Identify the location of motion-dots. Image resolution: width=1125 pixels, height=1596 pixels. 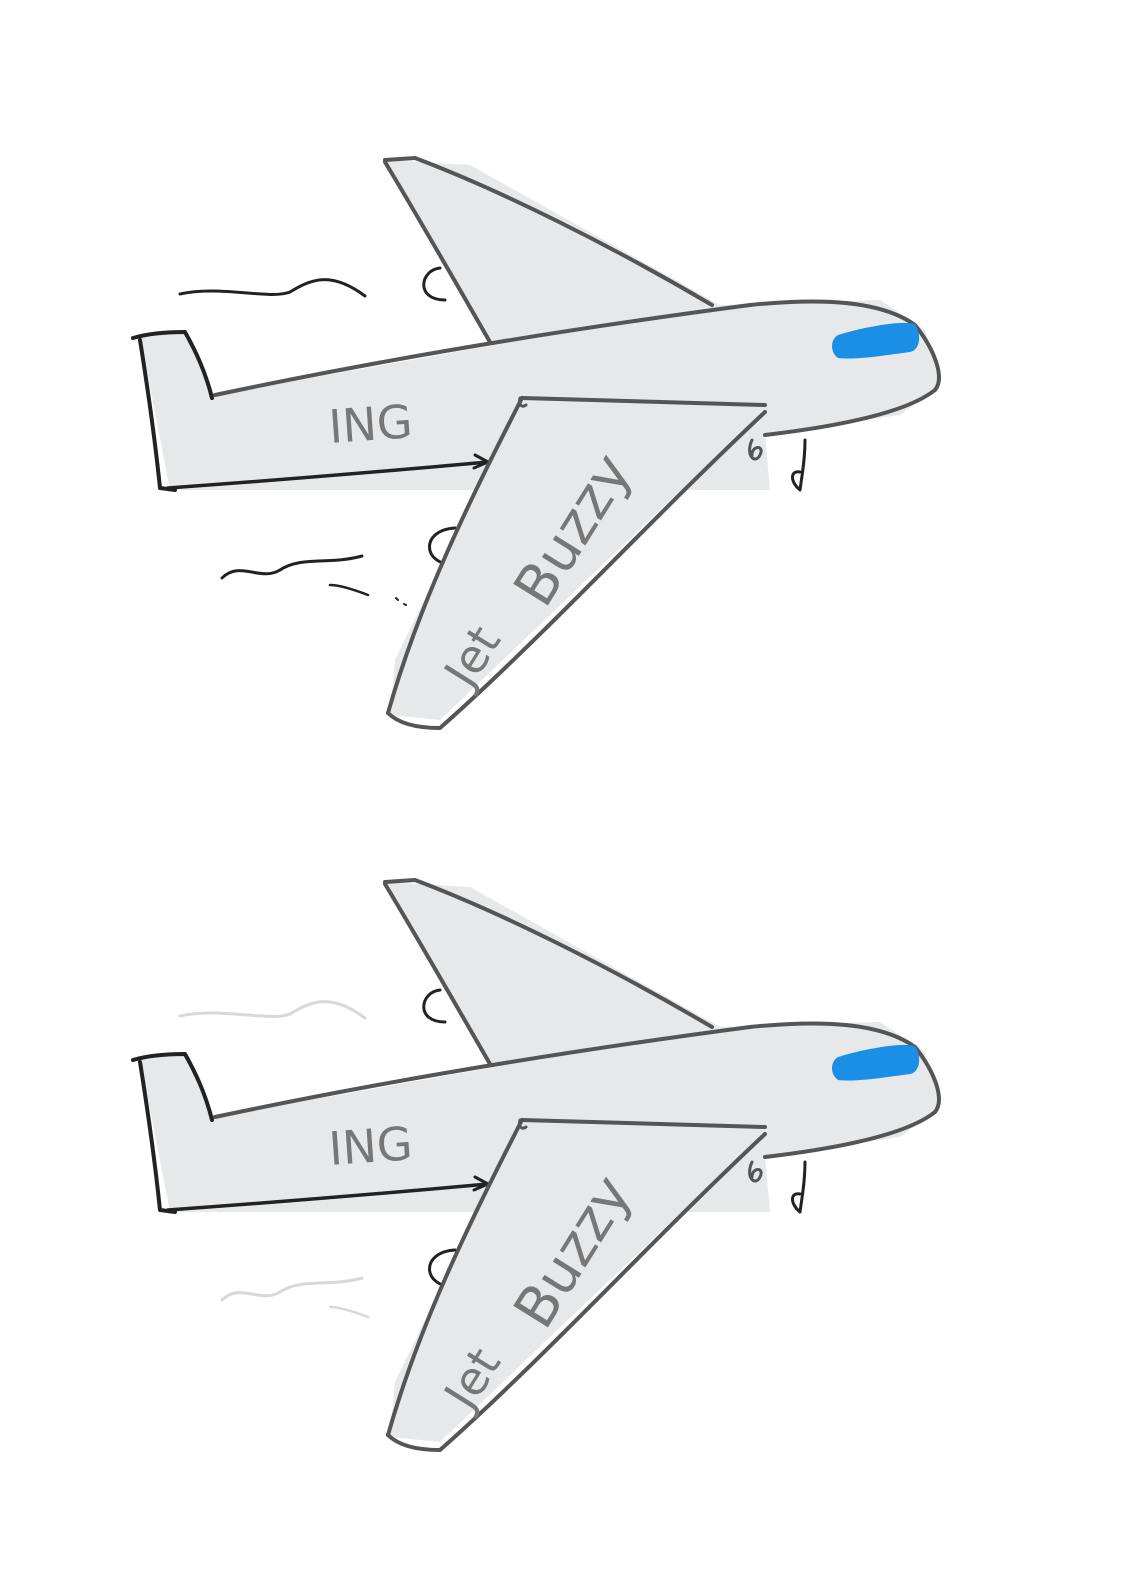
(401, 601).